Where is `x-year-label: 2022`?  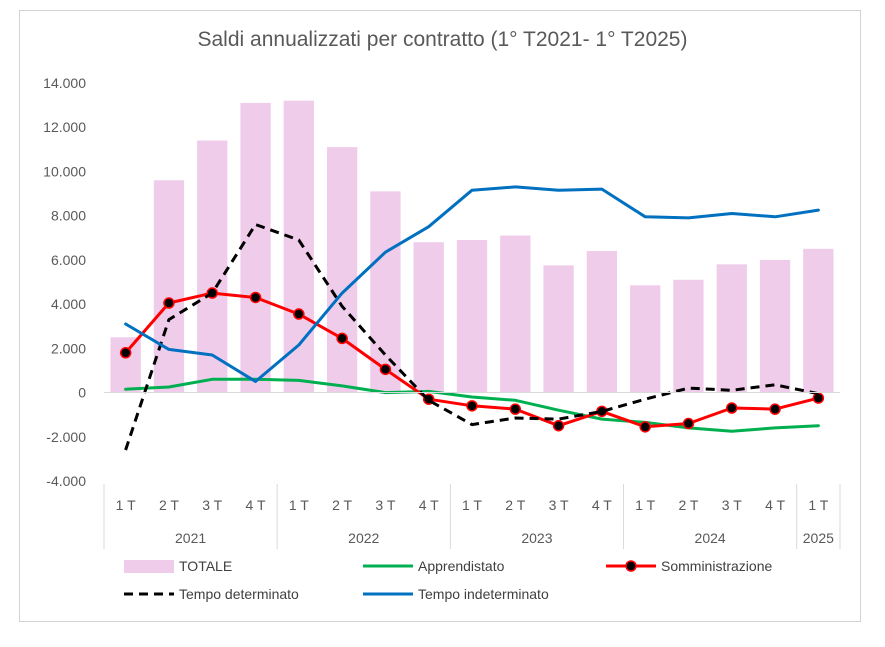 x-year-label: 2022 is located at coordinates (363, 538).